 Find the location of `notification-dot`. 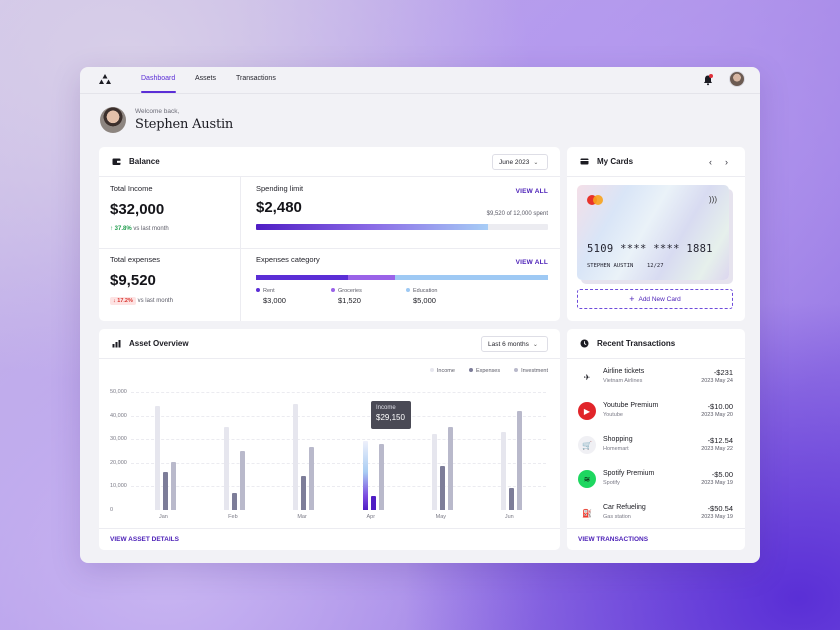

notification-dot is located at coordinates (711, 76).